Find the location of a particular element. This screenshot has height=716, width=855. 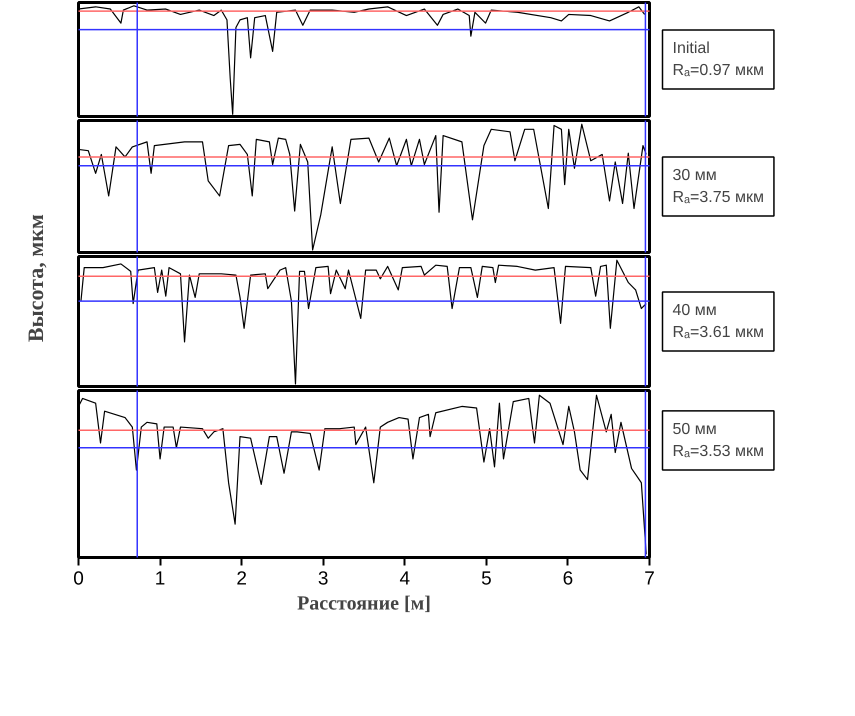

x-tick-label: 2 is located at coordinates (241, 579).